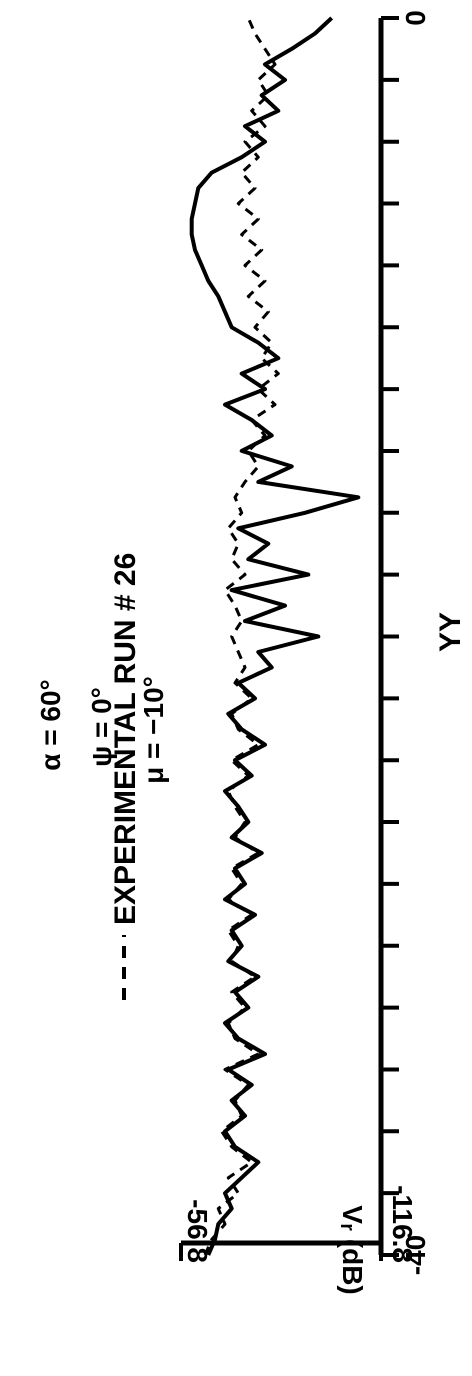 The image size is (472, 1376). Describe the element at coordinates (153, 730) in the screenshot. I see `annotation-mu: μ = −10°` at that location.